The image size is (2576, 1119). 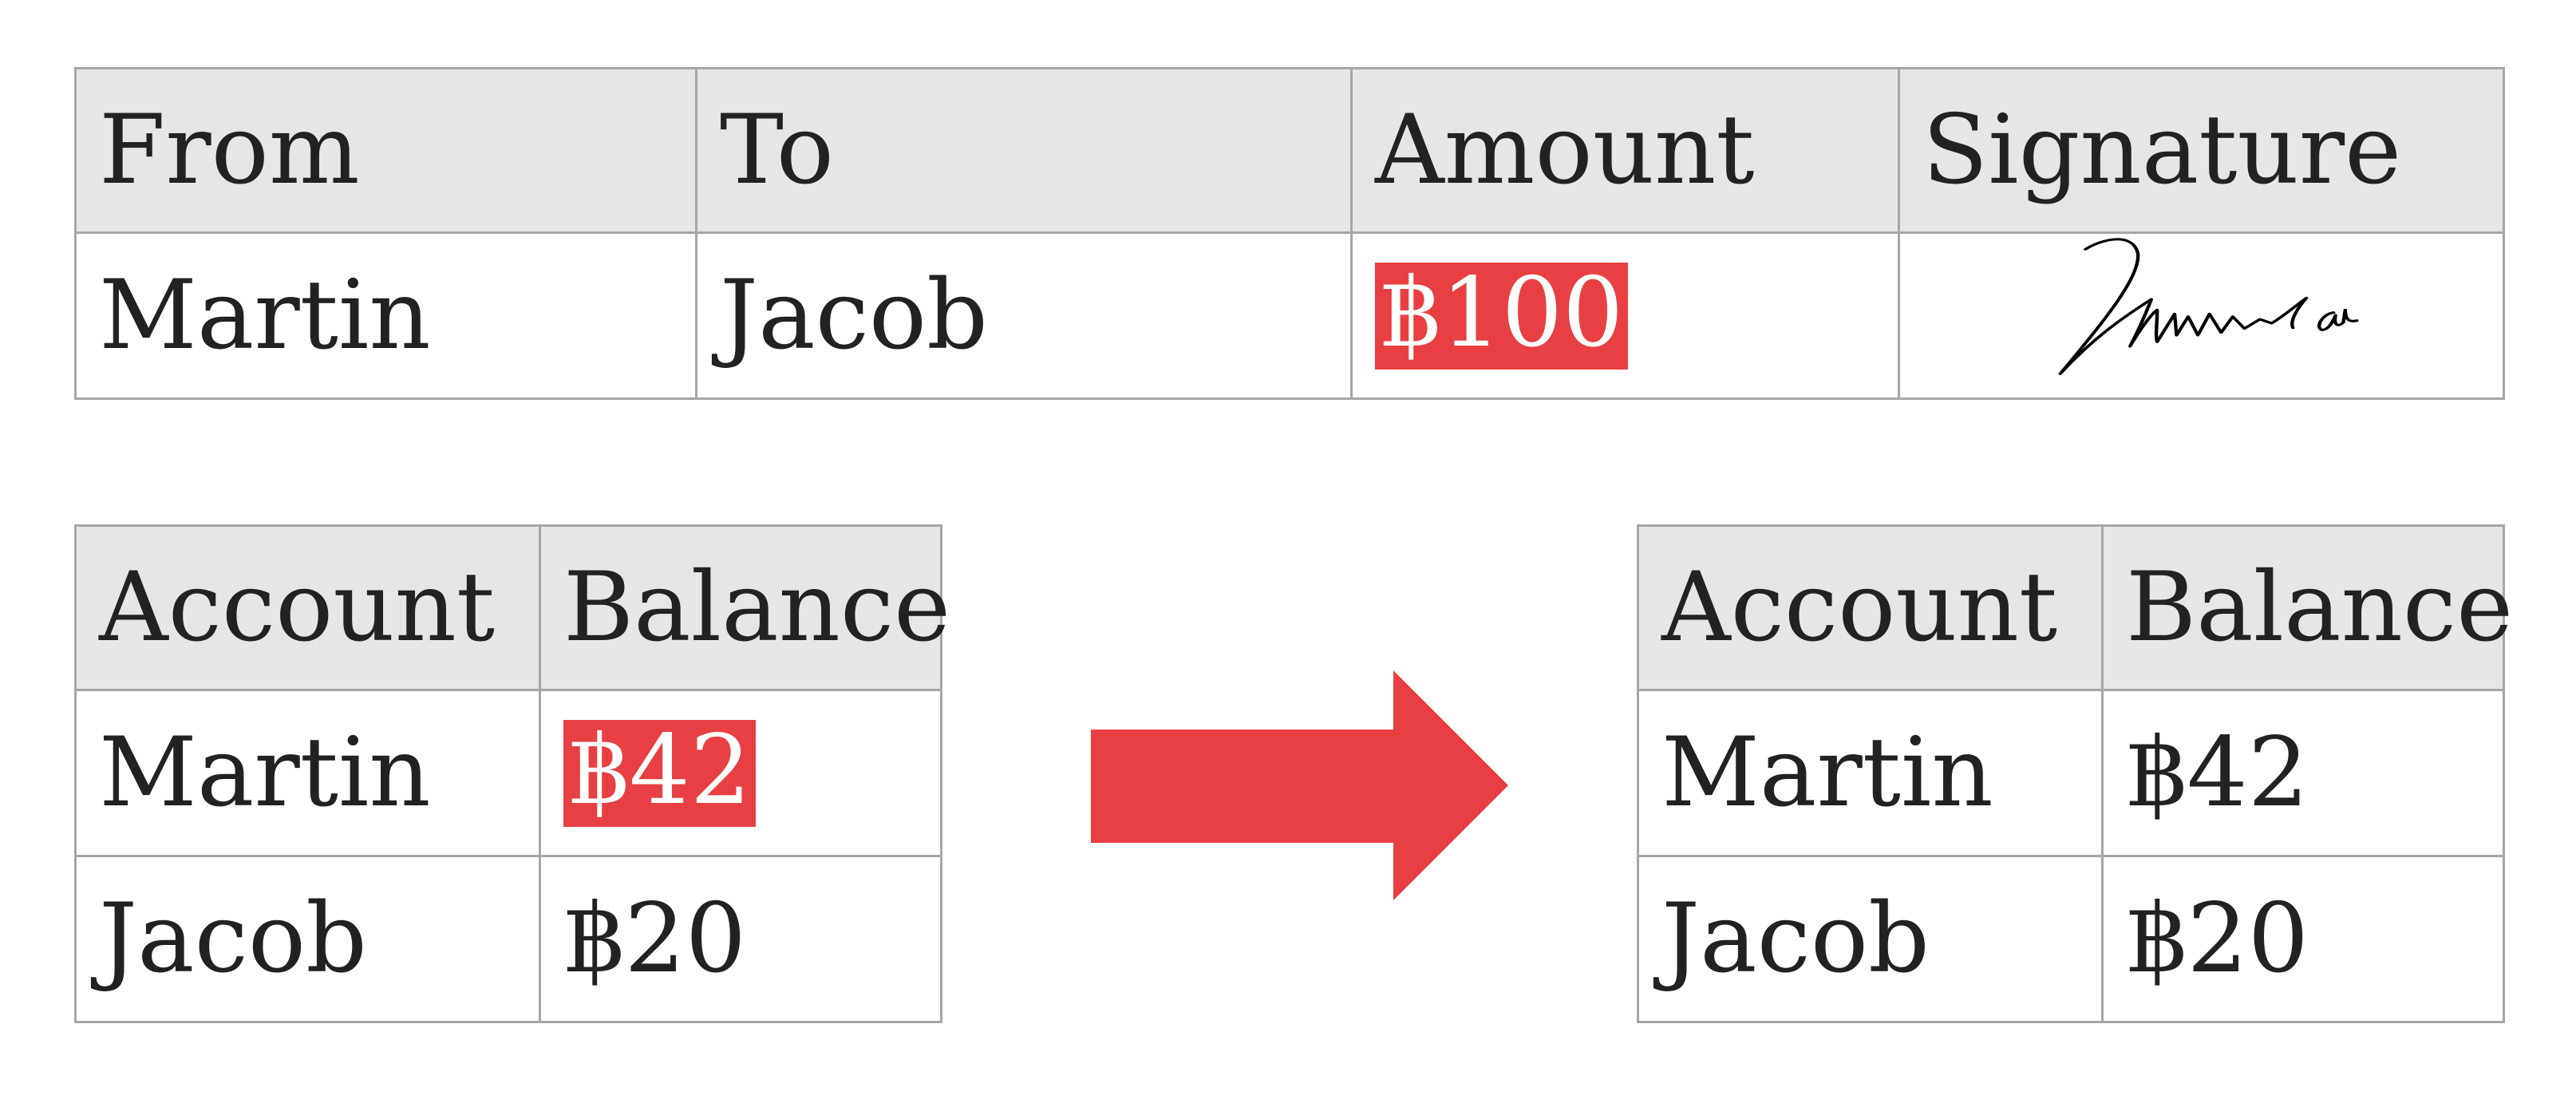 I want to click on cell-signature, so click(x=2201, y=316).